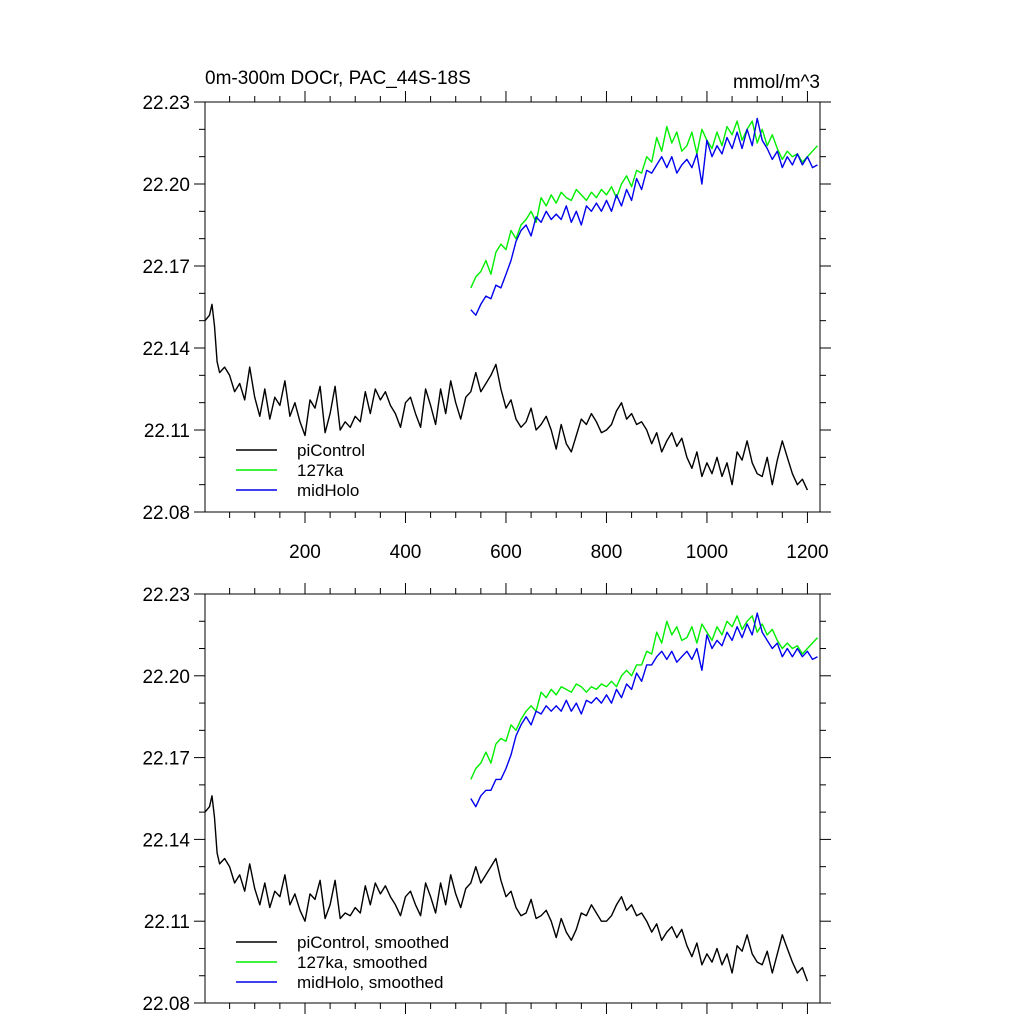 This screenshot has width=1024, height=1024. Describe the element at coordinates (807, 552) in the screenshot. I see `x-tick-label: 1200` at that location.